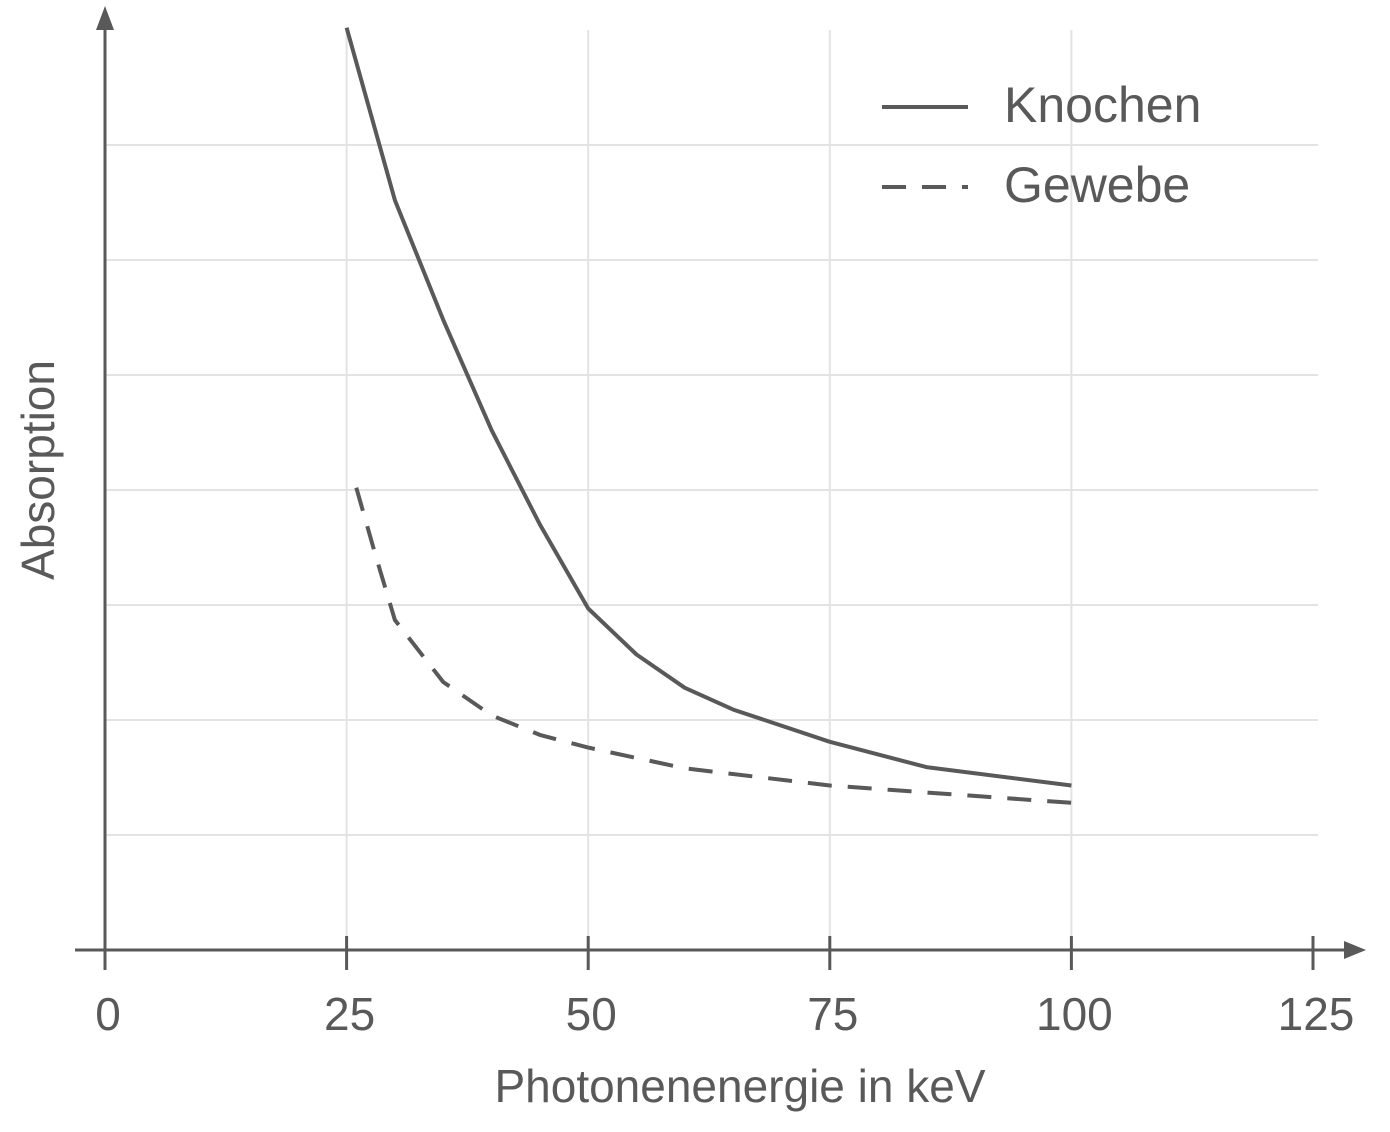  Describe the element at coordinates (713, 646) in the screenshot. I see `series-line` at that location.